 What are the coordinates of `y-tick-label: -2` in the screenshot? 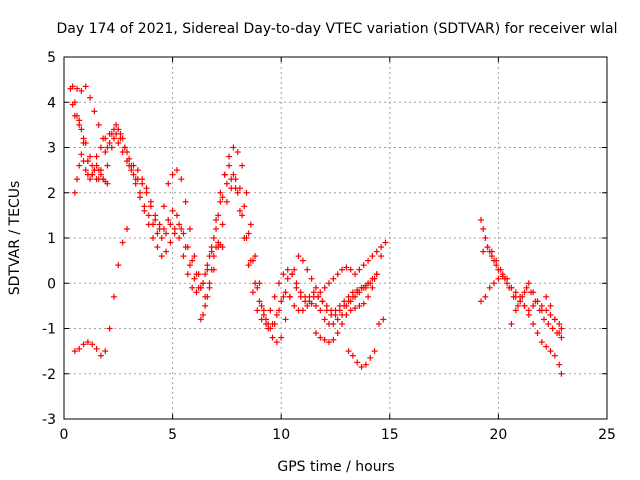 It's located at (49, 375).